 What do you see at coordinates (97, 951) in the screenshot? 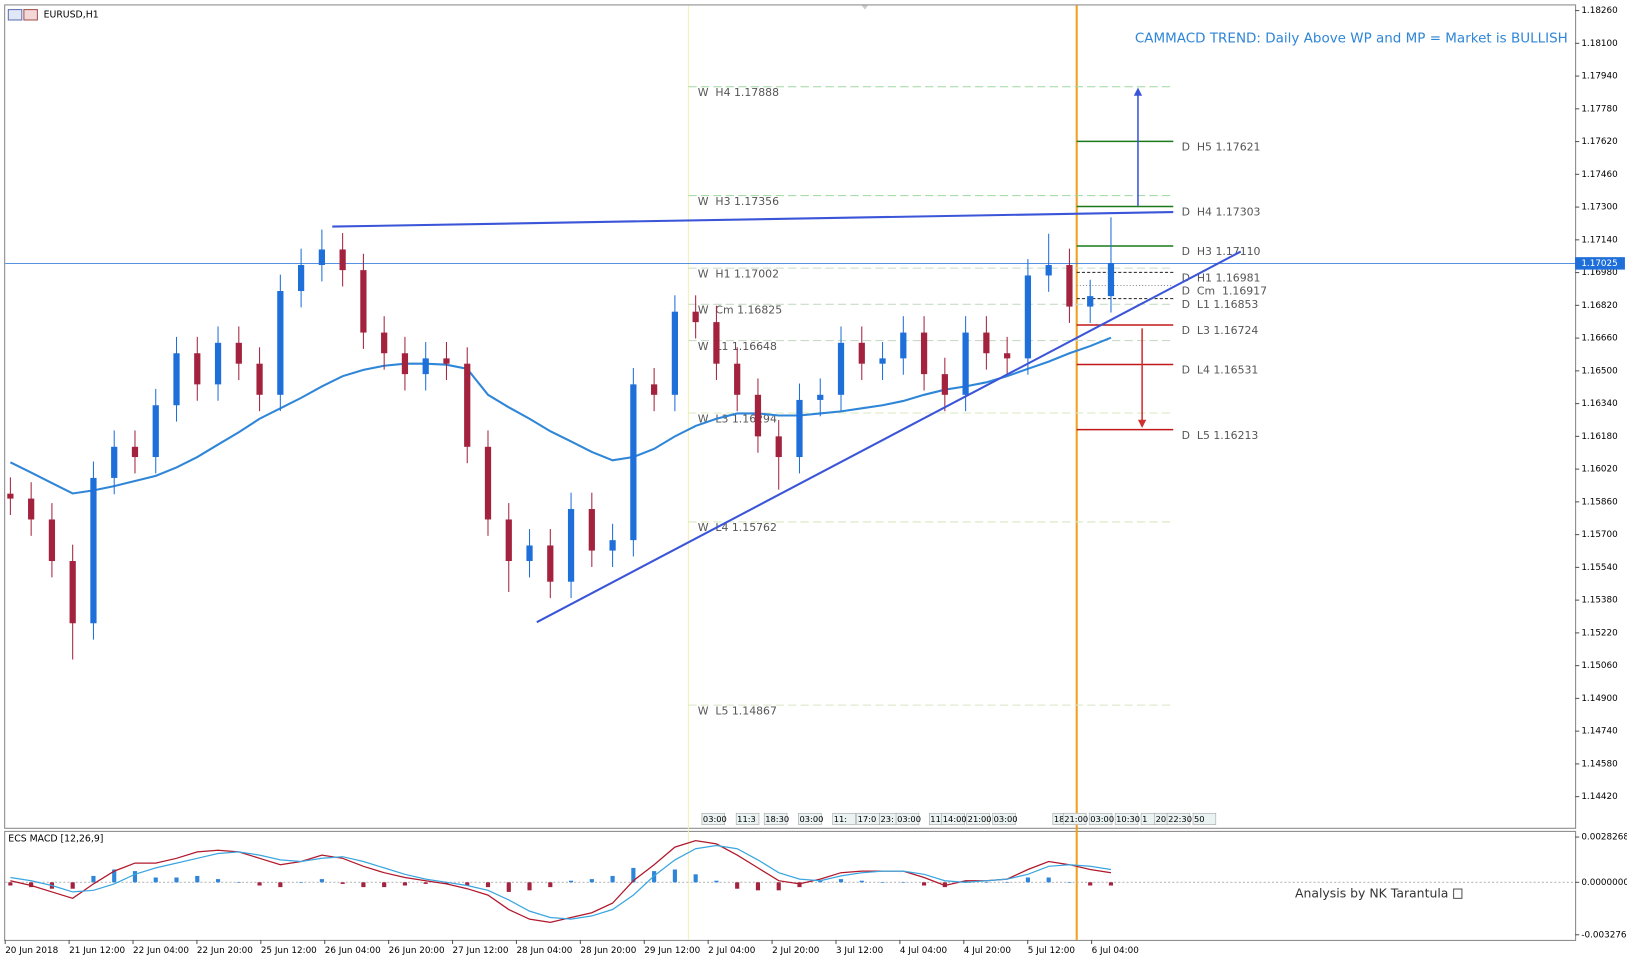
I see `x-tick-label: 21 Jun 12:00` at bounding box center [97, 951].